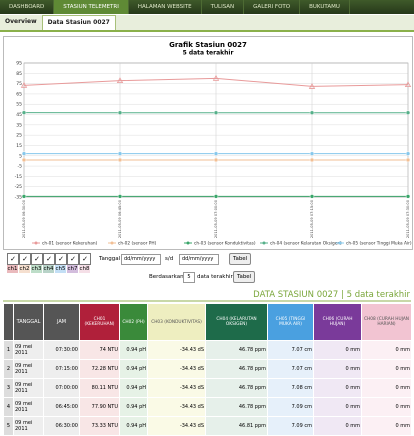  I want to click on channel-checkbox: ✓ch5, so click(60, 263).